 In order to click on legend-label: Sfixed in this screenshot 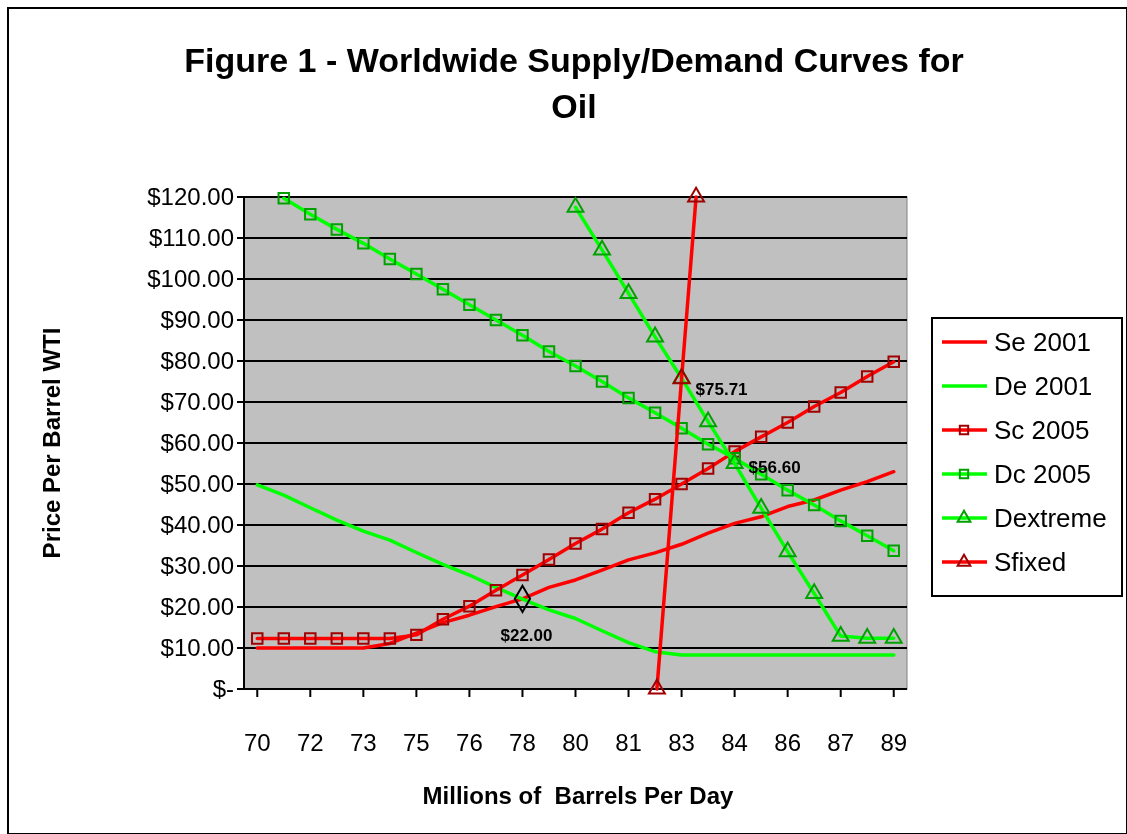, I will do `click(1030, 562)`.